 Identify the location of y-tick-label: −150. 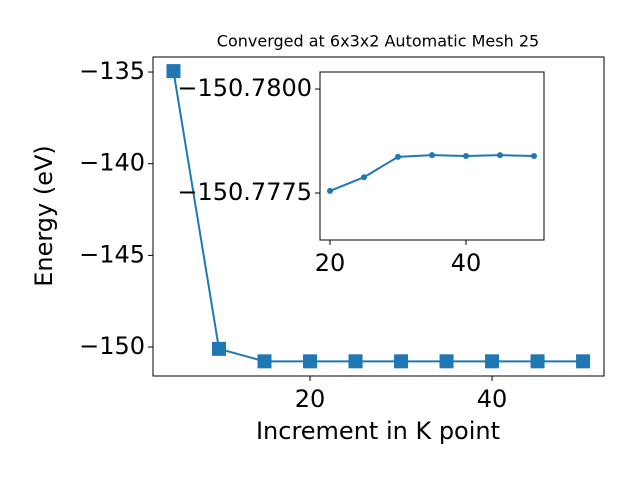
(112, 346).